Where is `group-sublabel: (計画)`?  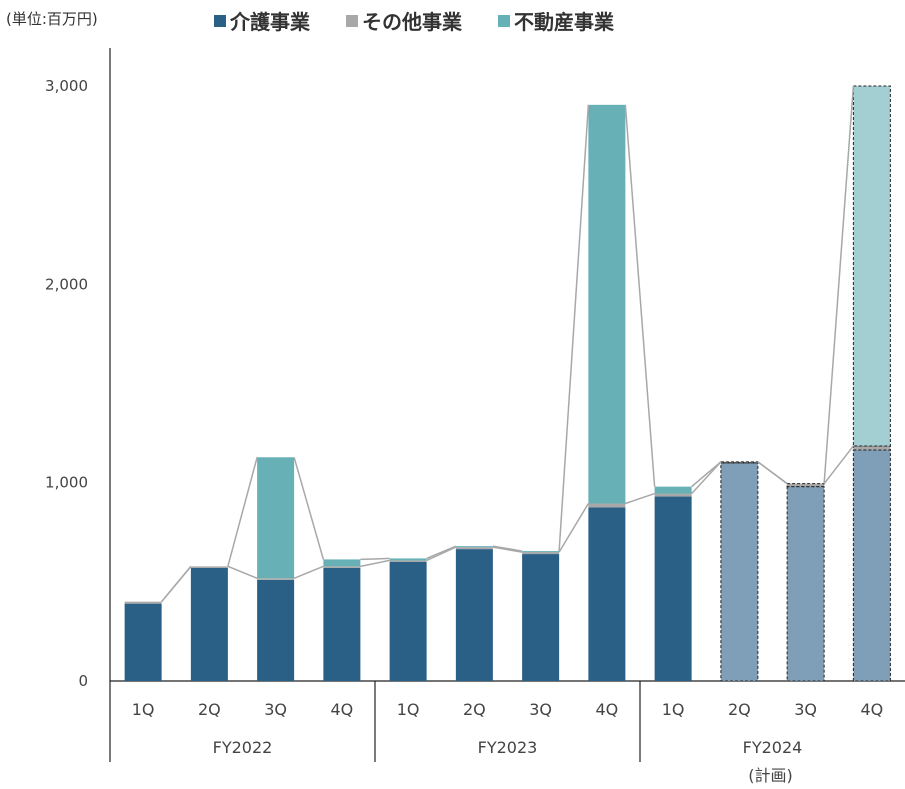 group-sublabel: (計画) is located at coordinates (770, 775).